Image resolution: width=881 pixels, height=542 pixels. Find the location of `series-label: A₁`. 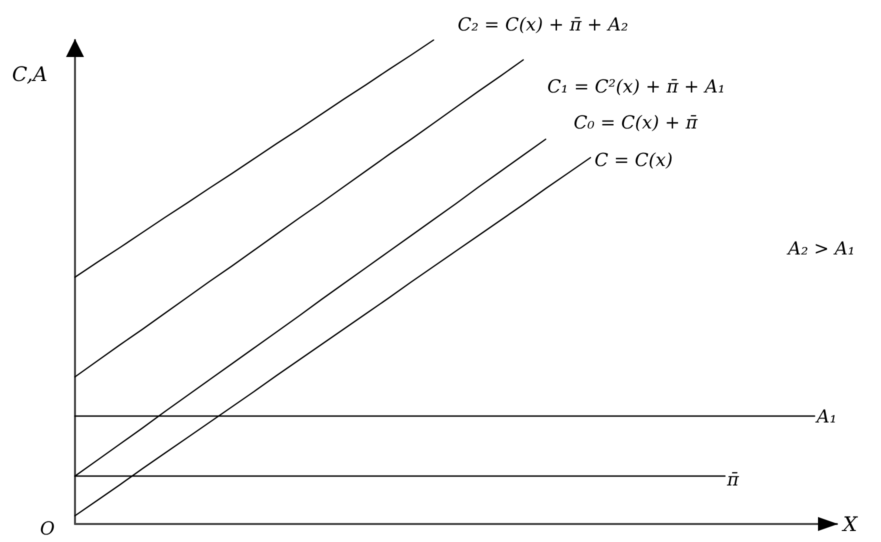

series-label: A₁ is located at coordinates (825, 417).